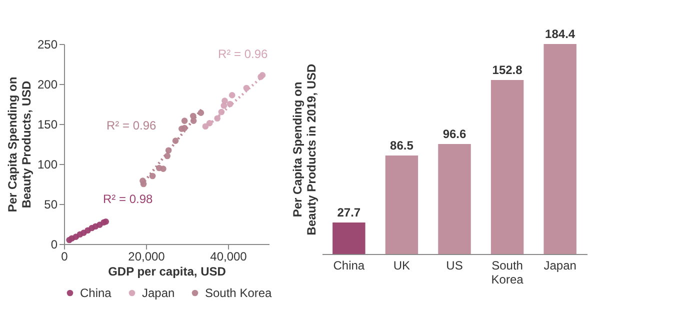  What do you see at coordinates (229, 257) in the screenshot?
I see `x-tick-label: 40,000` at bounding box center [229, 257].